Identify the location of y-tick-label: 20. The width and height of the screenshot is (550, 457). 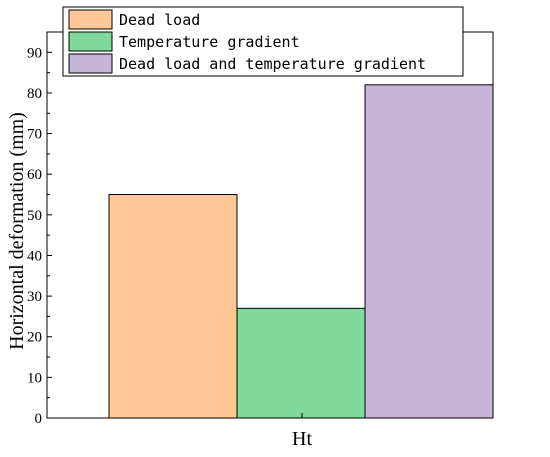
(34, 338).